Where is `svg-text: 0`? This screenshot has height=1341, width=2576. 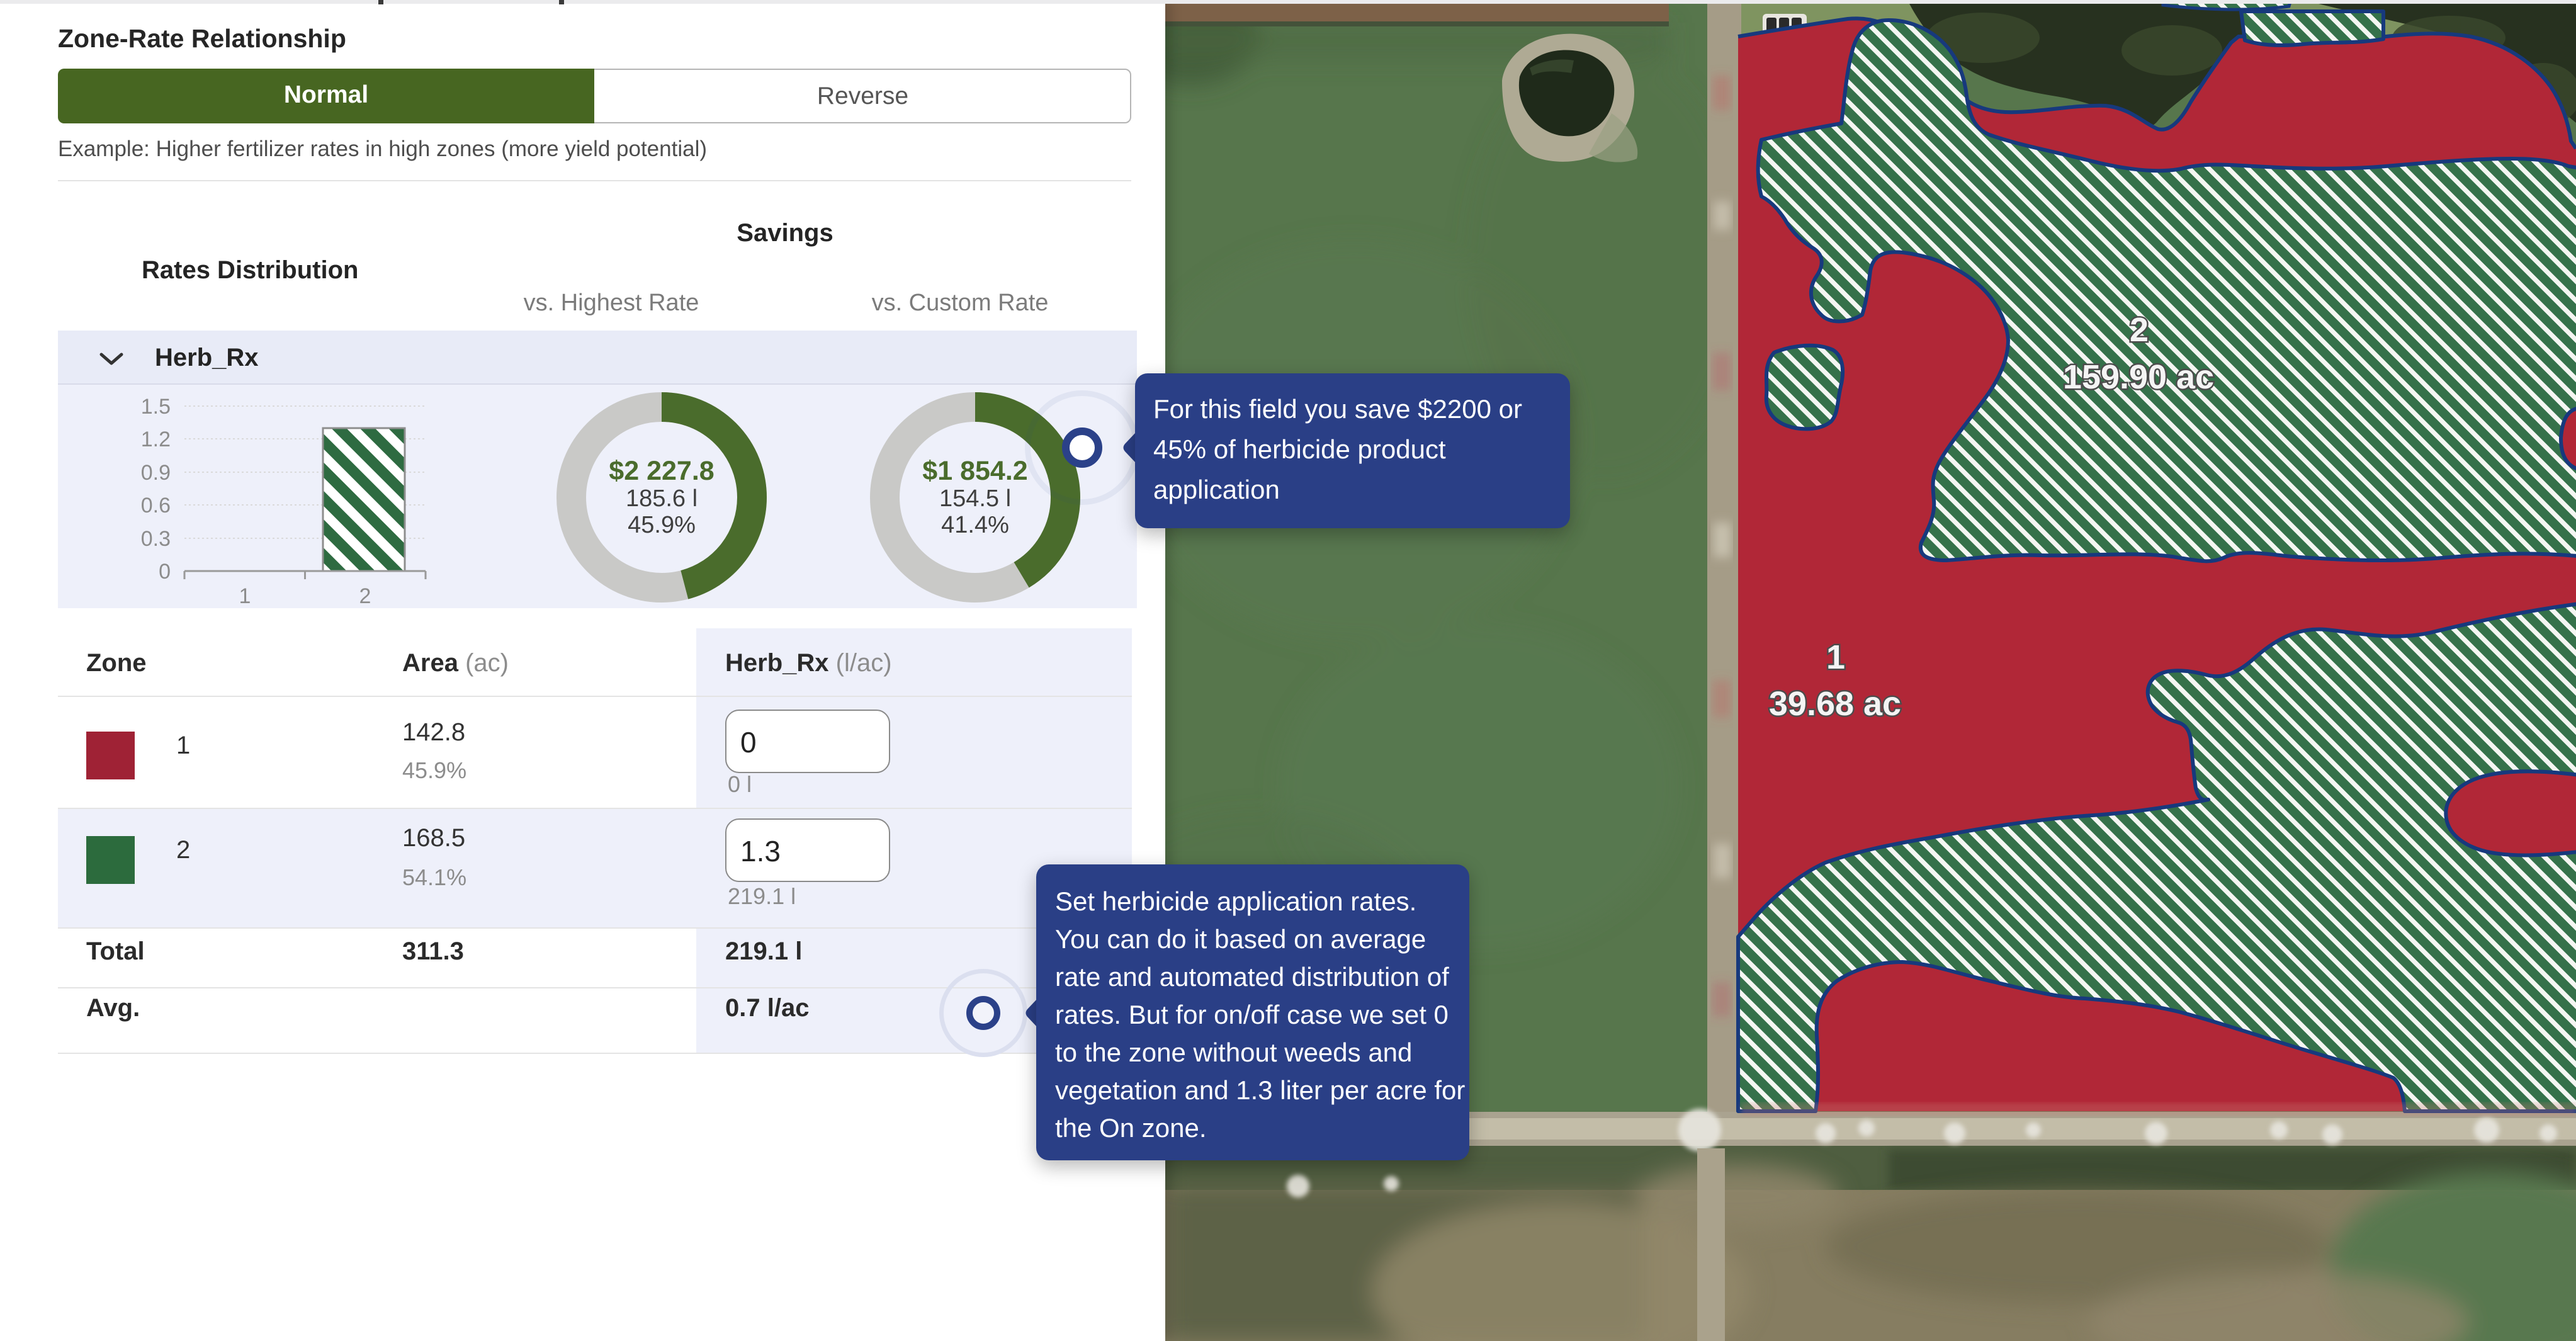 svg-text: 0 is located at coordinates (165, 572).